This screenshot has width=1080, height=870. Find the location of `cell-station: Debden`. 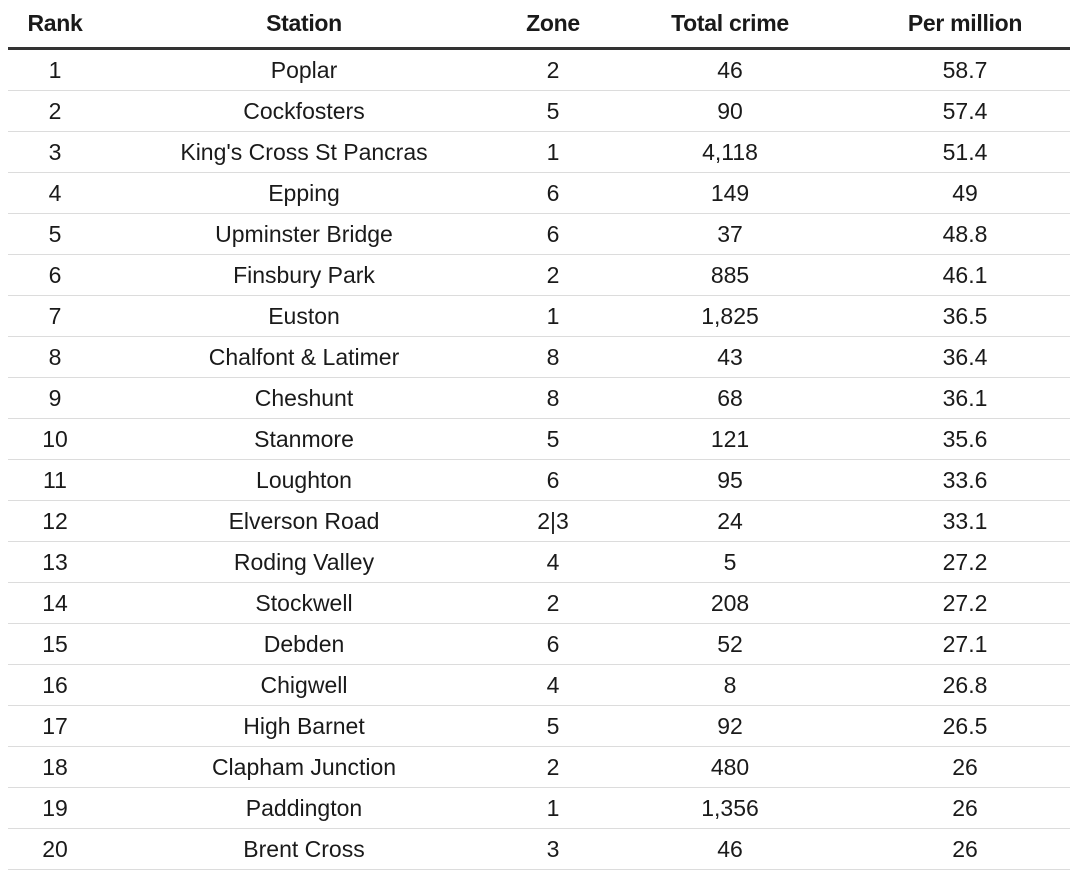

cell-station: Debden is located at coordinates (304, 644).